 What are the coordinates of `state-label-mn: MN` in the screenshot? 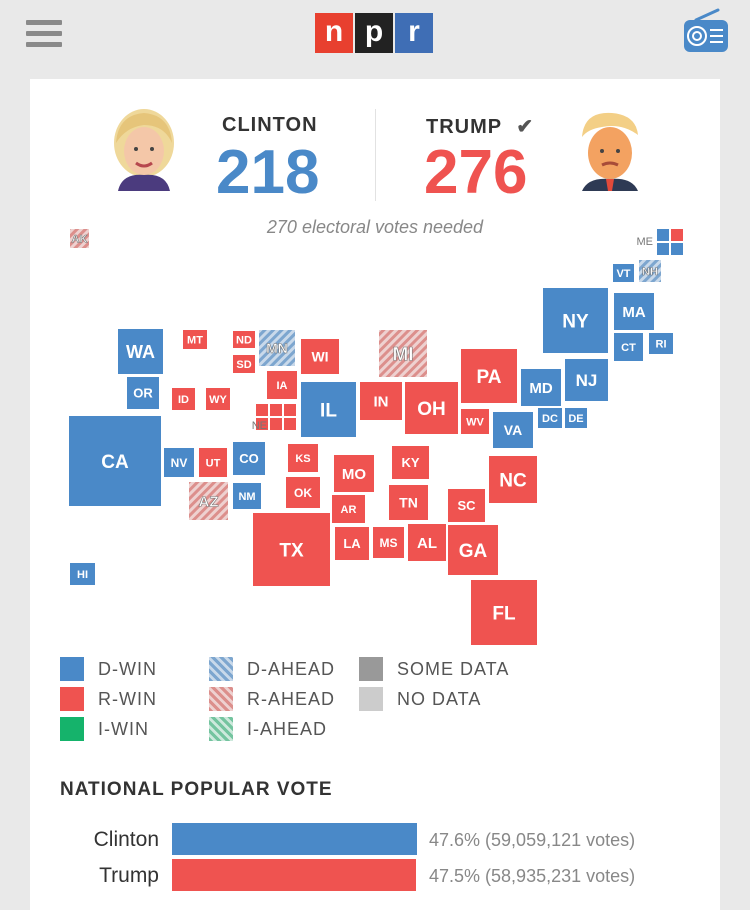 It's located at (277, 348).